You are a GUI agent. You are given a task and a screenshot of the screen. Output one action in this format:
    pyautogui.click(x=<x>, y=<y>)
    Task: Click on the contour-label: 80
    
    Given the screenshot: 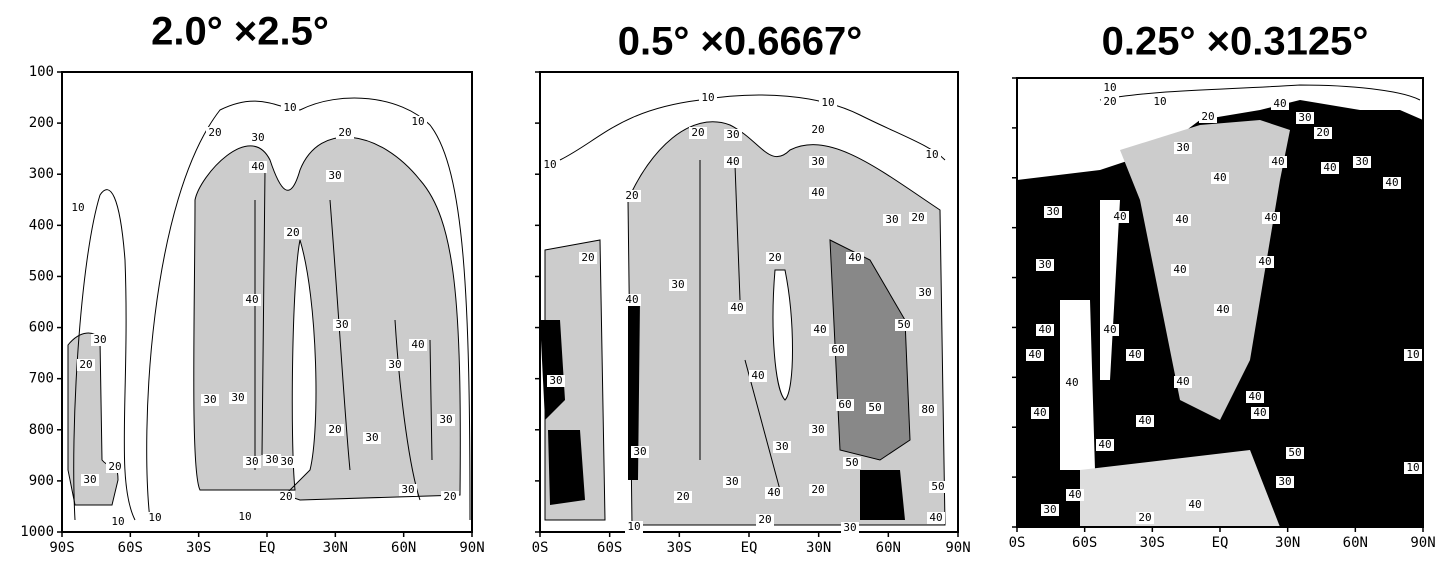 What is the action you would take?
    pyautogui.click(x=927, y=409)
    